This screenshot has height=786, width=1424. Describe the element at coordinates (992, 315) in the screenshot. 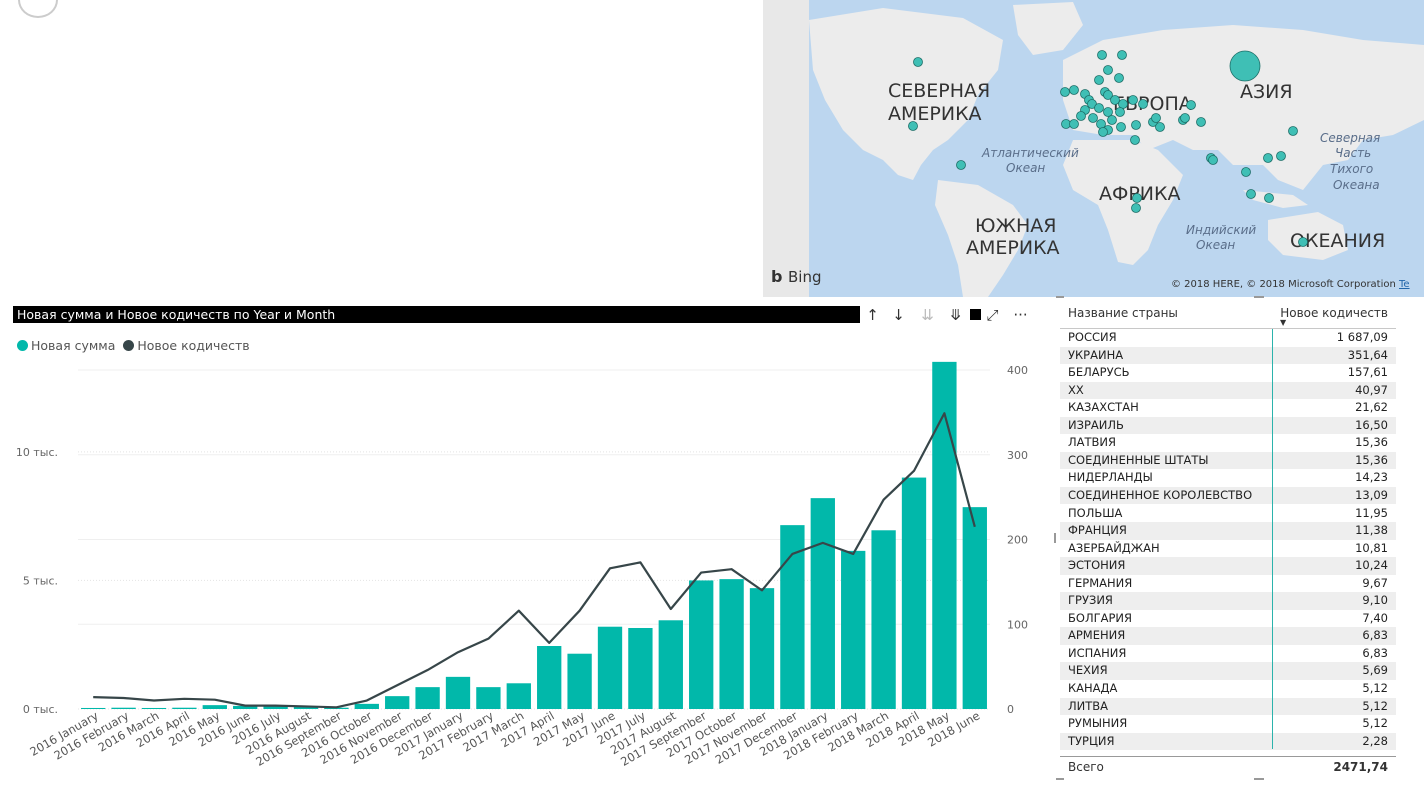

I see `focus-mode-icon: ⤢` at that location.